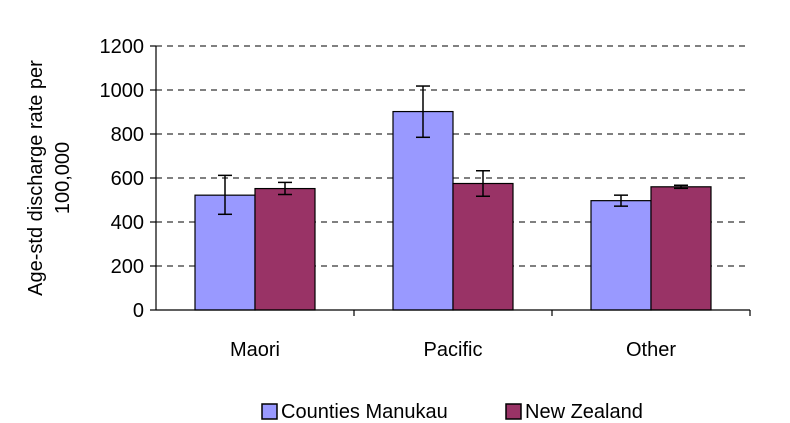 The image size is (790, 423). What do you see at coordinates (483, 246) in the screenshot?
I see `bar-new-zealand-pacific` at bounding box center [483, 246].